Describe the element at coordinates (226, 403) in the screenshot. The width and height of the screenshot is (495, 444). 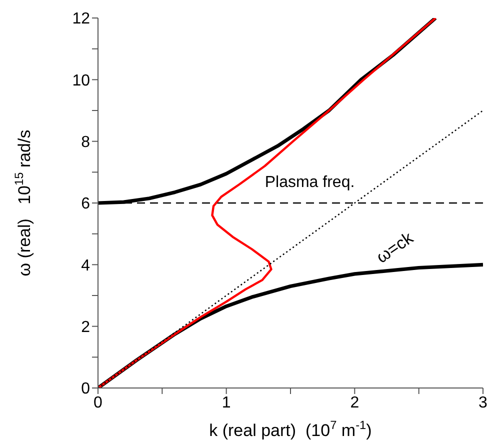
I see `x-tick-label: 1` at that location.